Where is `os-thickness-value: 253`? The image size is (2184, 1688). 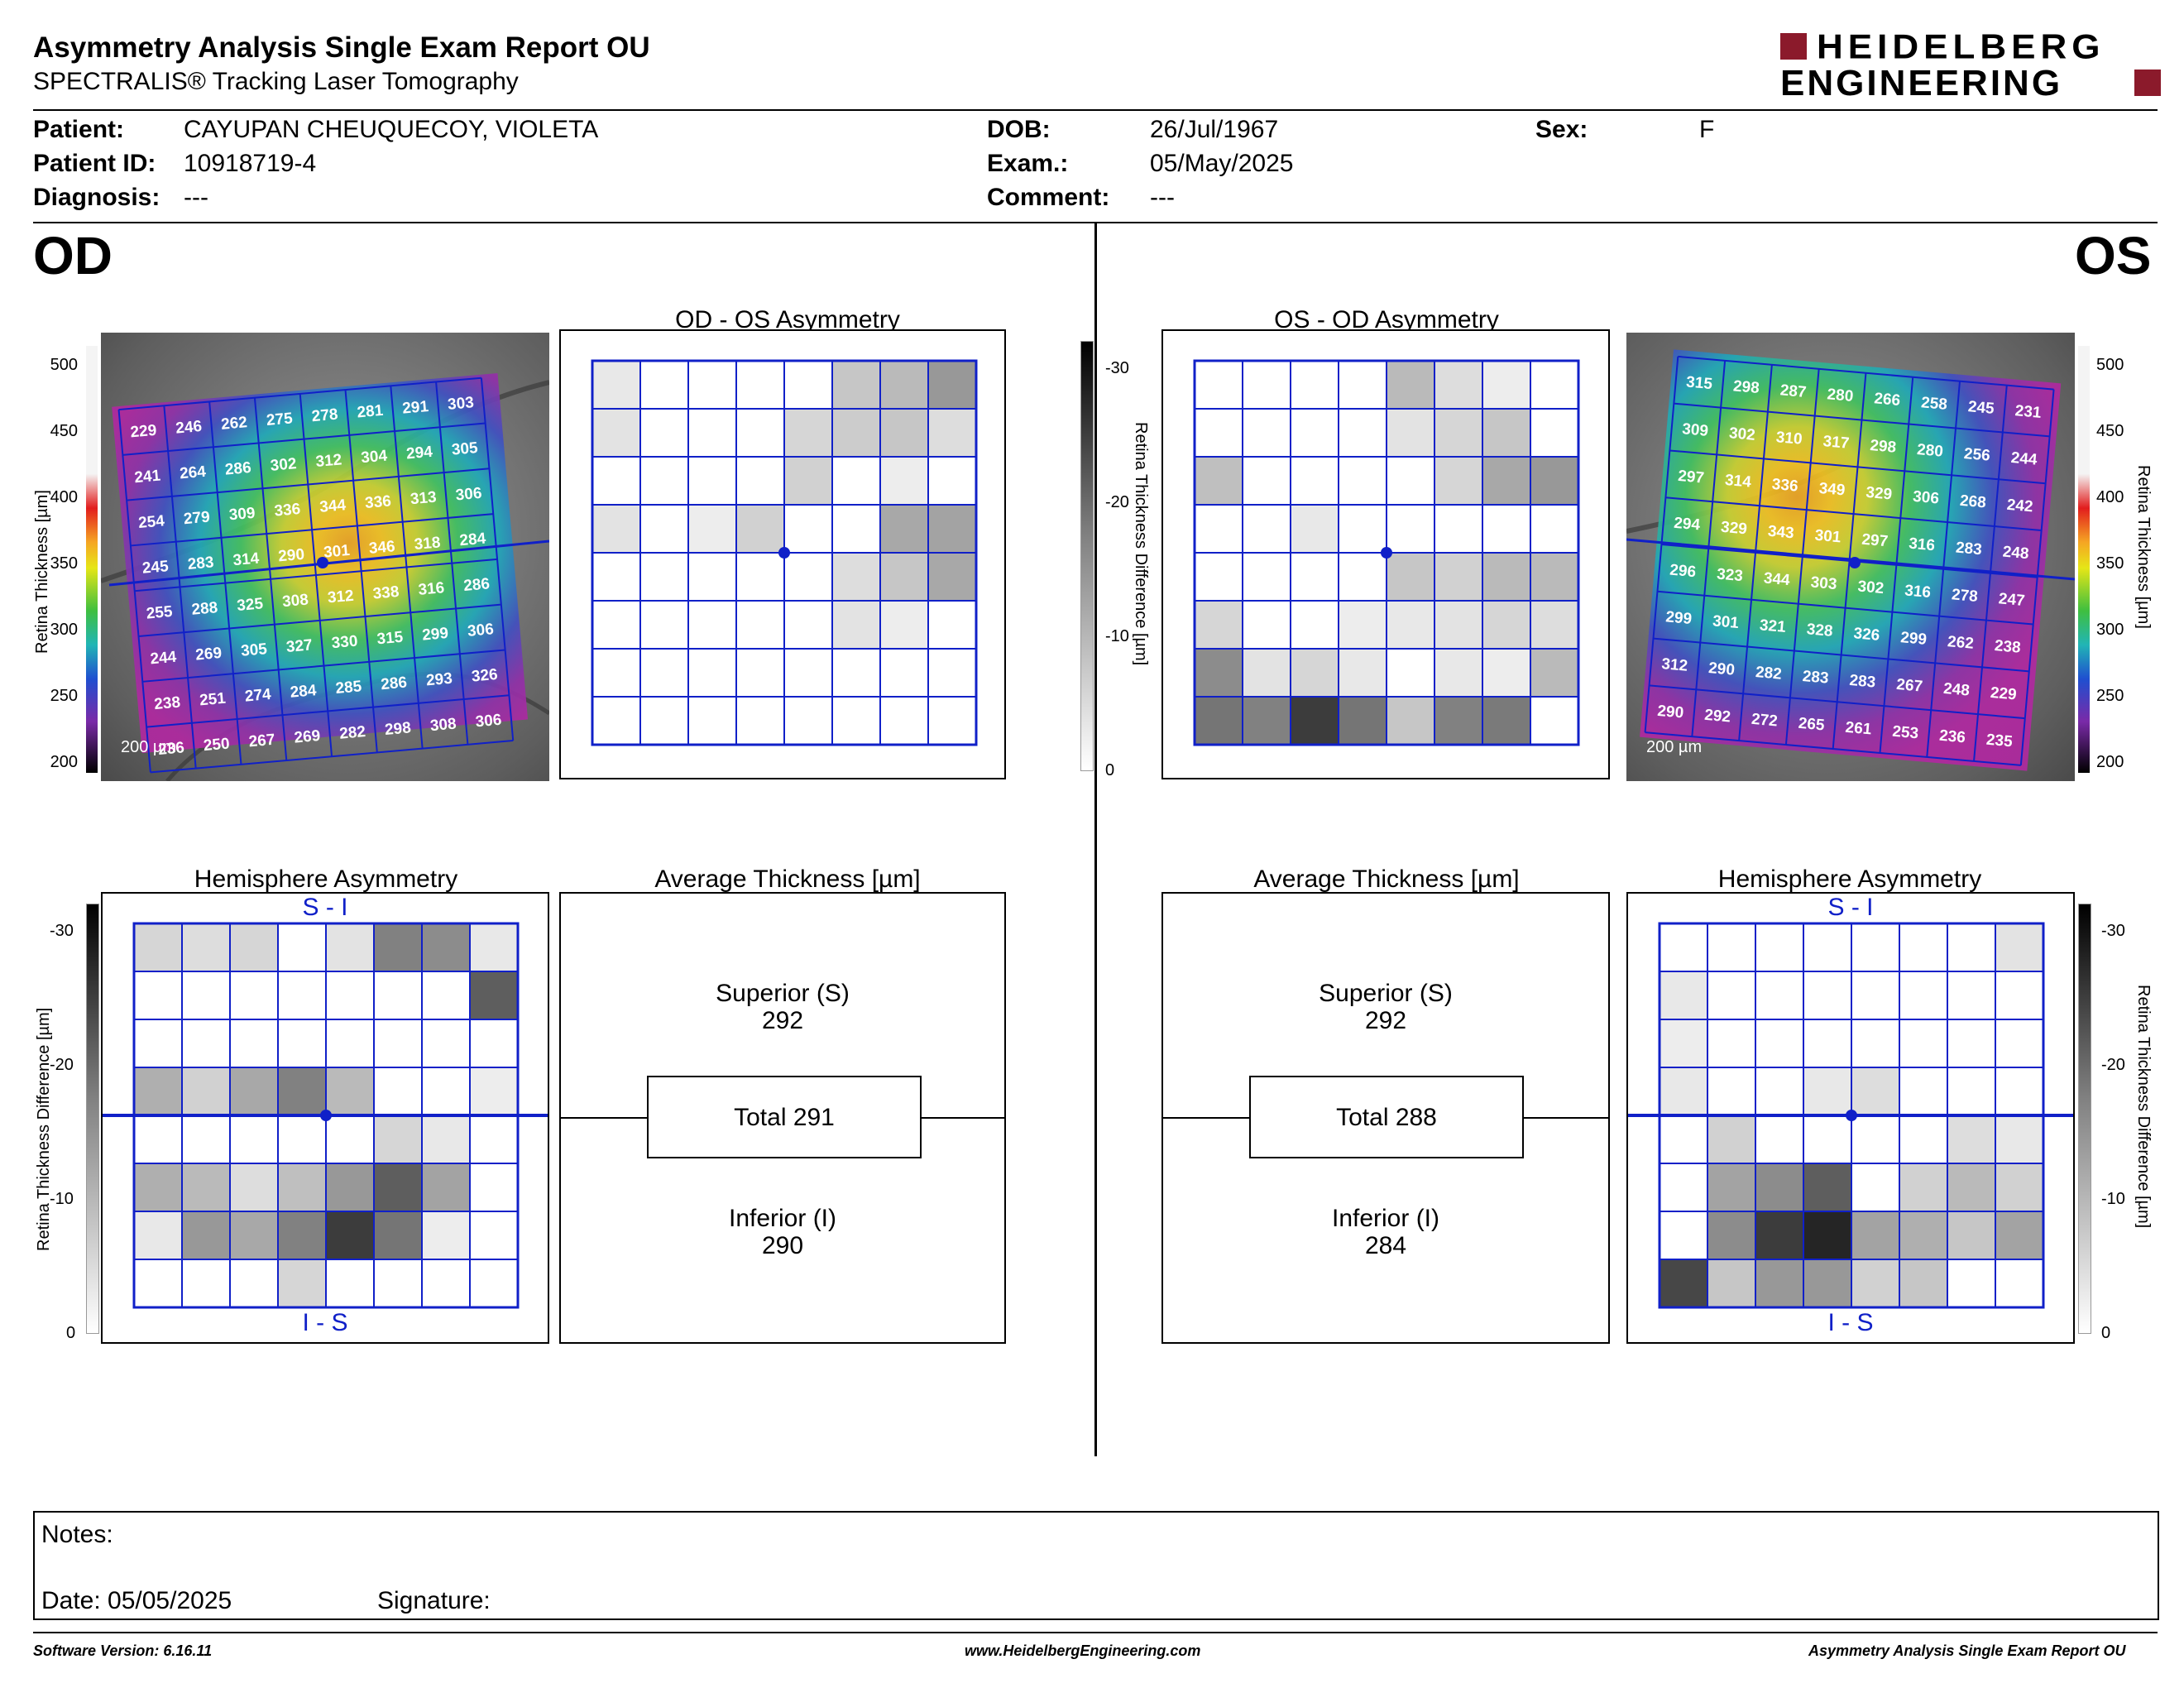
os-thickness-value: 253 is located at coordinates (1905, 733).